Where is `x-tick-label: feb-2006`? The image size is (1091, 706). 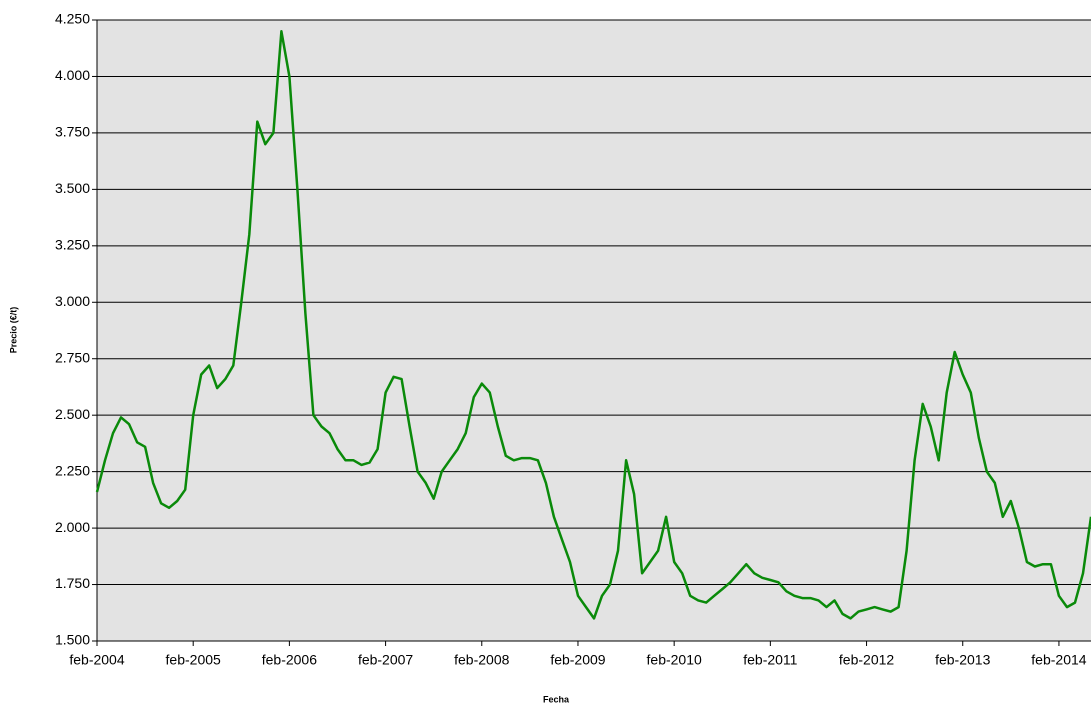 x-tick-label: feb-2006 is located at coordinates (289, 660).